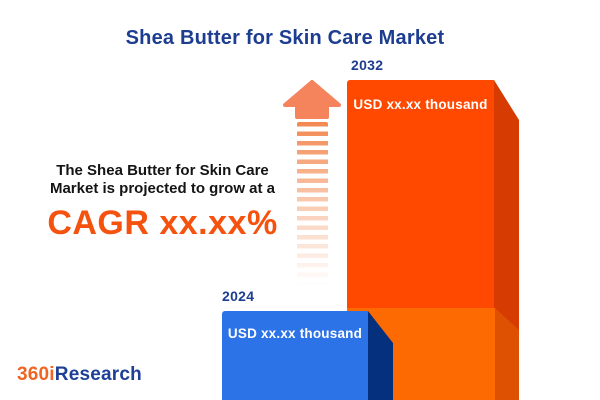  What do you see at coordinates (295, 333) in the screenshot?
I see `bar-2024-value-label: USD xx.xx thousand` at bounding box center [295, 333].